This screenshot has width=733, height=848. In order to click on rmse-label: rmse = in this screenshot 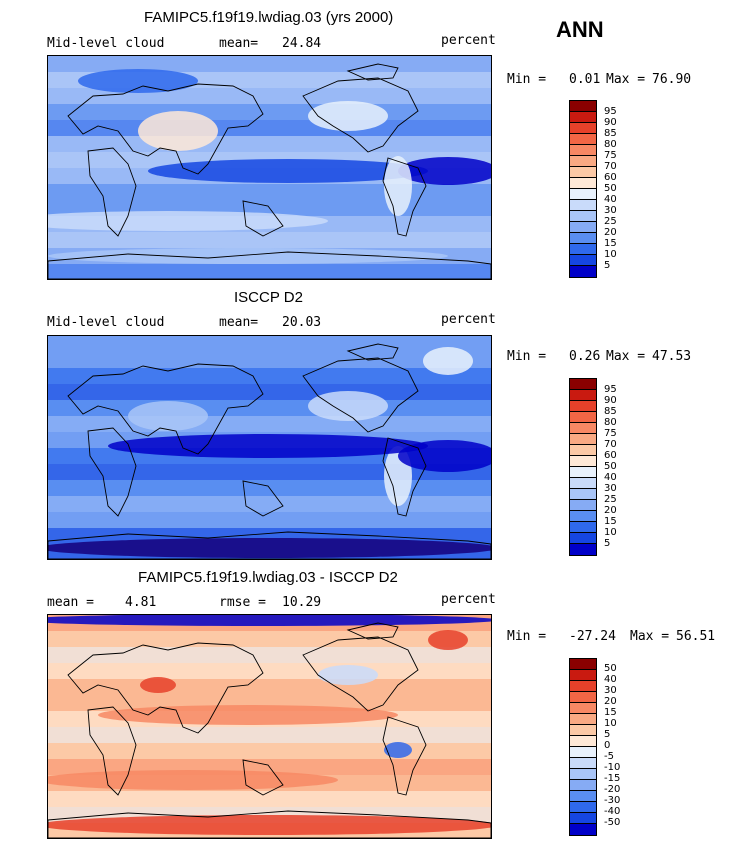, I will do `click(242, 602)`.